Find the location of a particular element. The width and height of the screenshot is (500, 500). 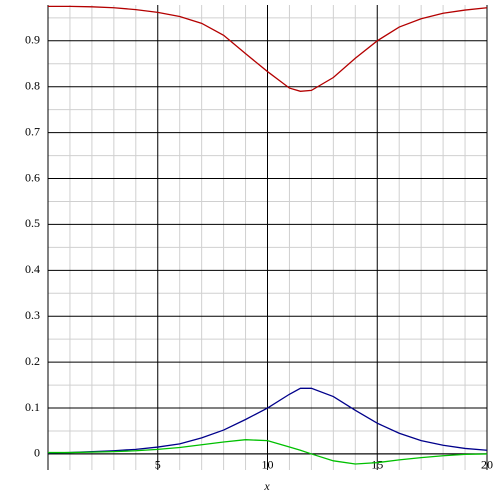

x-tick-label: 10 is located at coordinates (268, 465).